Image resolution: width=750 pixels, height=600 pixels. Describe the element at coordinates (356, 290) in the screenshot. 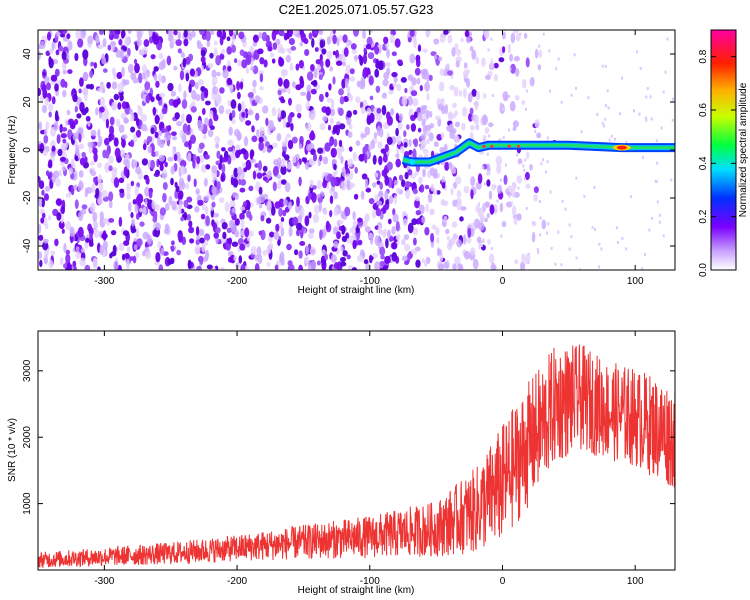

I see `spectrogram-x-label: Height of straight line (km)` at that location.